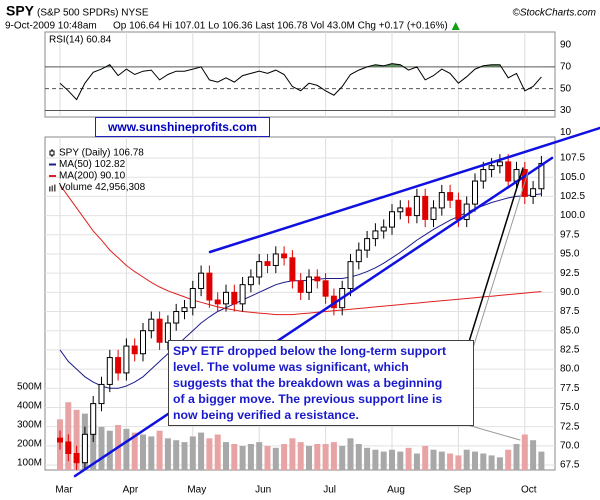 The image size is (600, 500). Describe the element at coordinates (101, 153) in the screenshot. I see `legend-label: SPY (Daily) 106.78` at that location.